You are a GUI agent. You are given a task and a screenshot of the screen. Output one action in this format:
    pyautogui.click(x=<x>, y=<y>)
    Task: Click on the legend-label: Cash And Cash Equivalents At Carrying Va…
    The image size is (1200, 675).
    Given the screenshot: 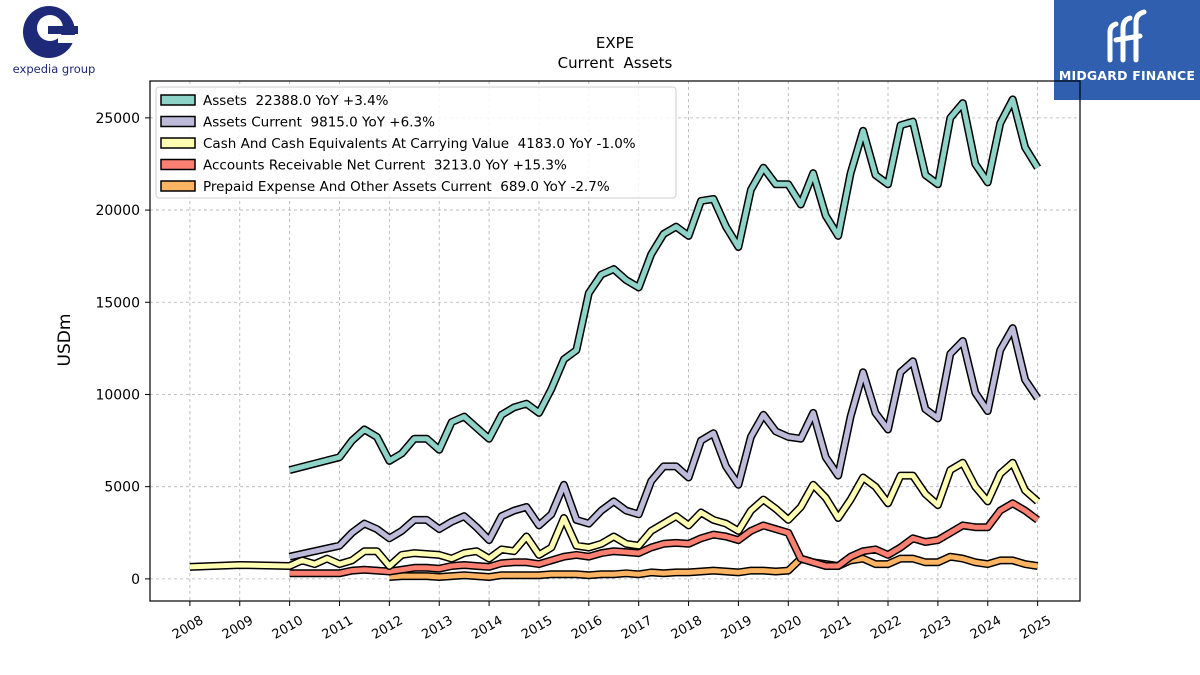 What is the action you would take?
    pyautogui.click(x=419, y=144)
    